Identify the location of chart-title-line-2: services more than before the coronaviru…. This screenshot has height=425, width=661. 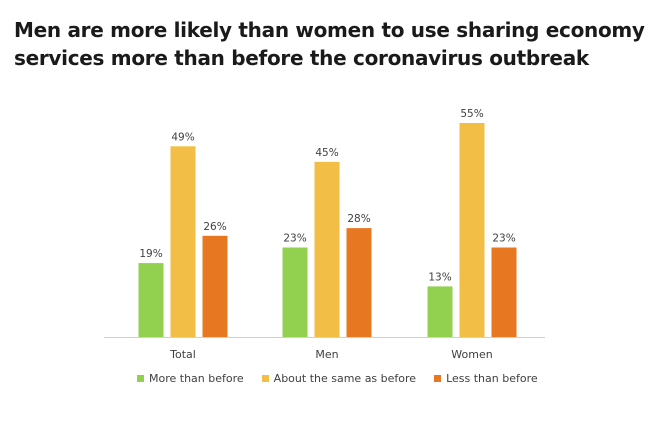
(301, 58).